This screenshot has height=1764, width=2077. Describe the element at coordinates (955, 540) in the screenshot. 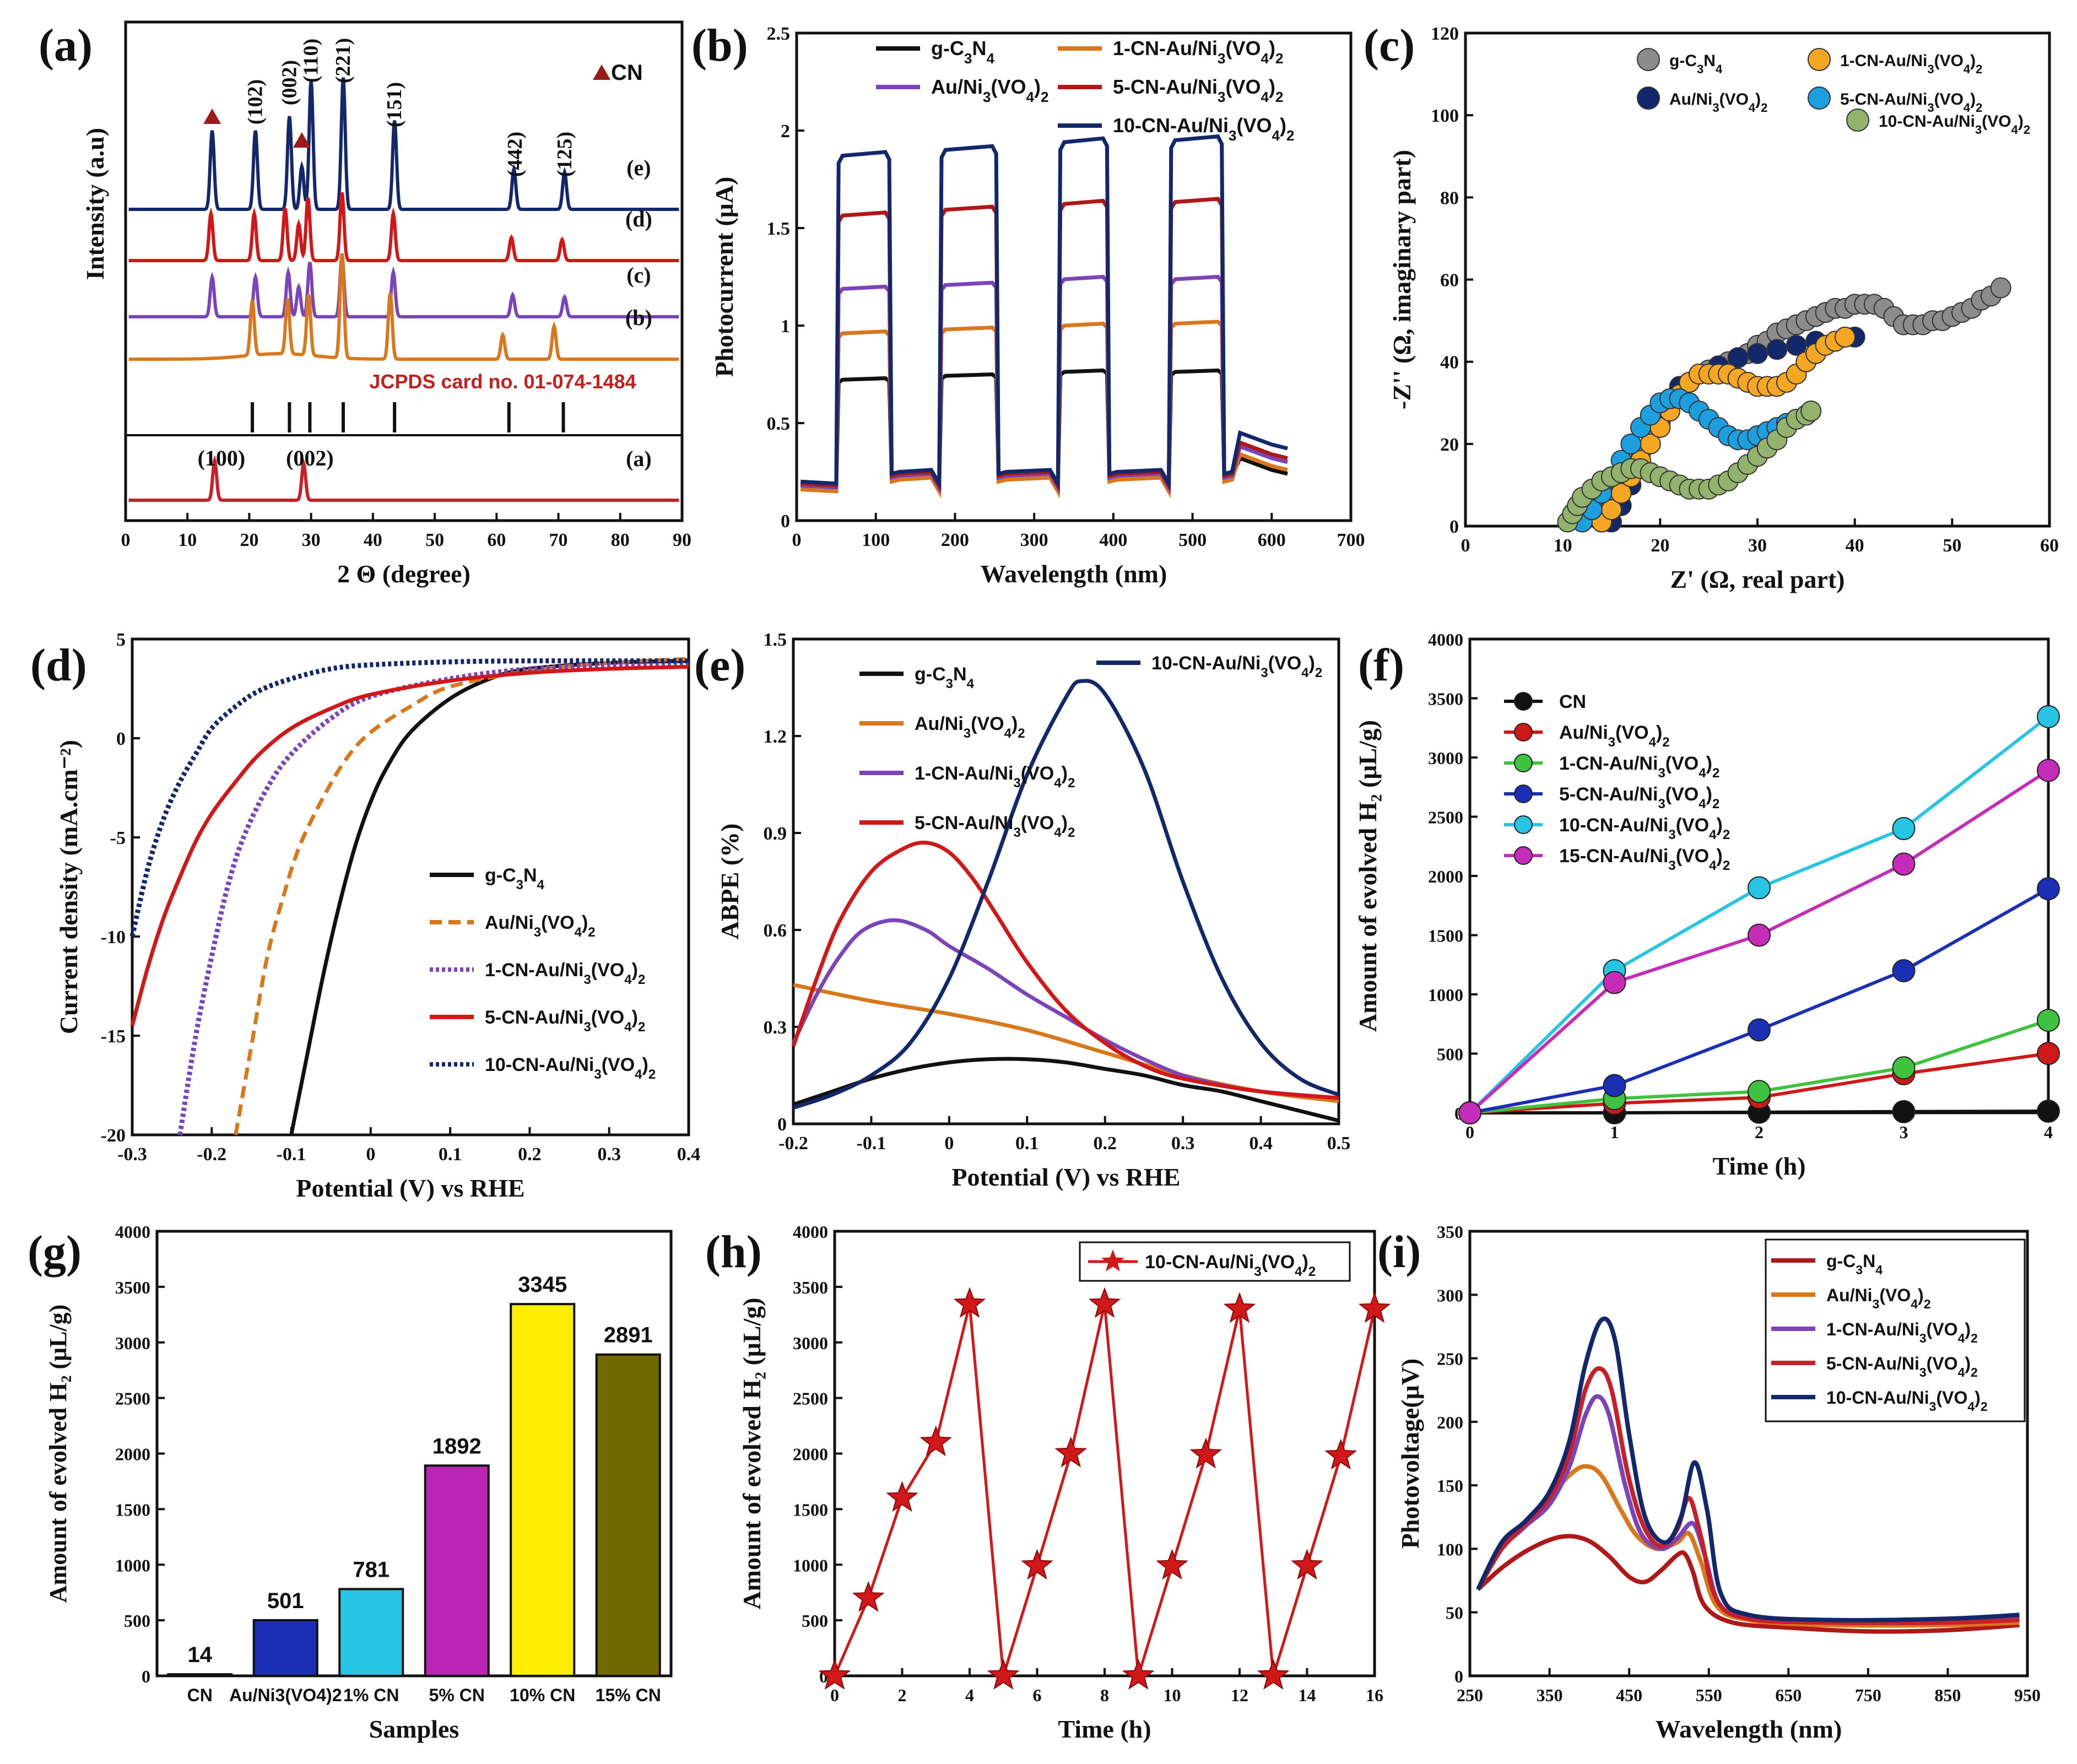

I see `x-tick-label: 200` at that location.